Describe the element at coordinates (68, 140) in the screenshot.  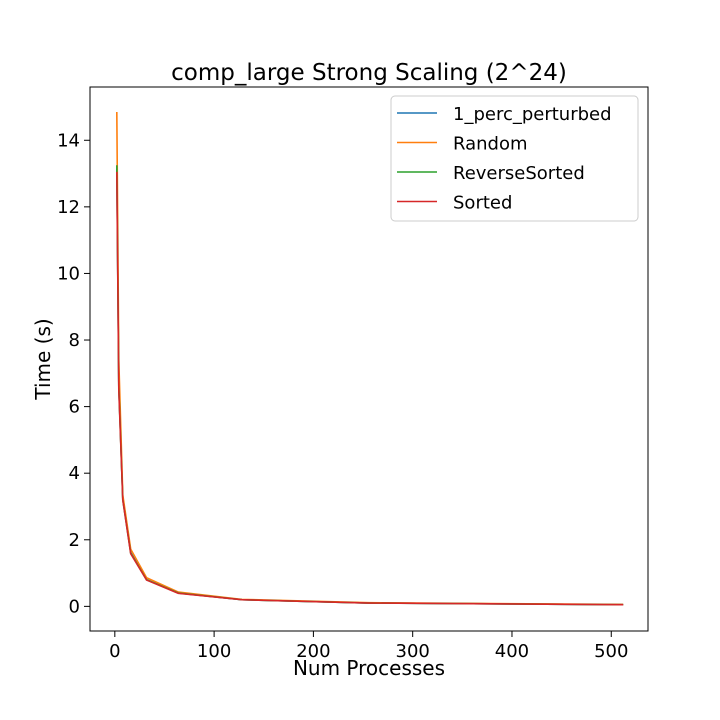
I see `y-tick-label: 14` at that location.